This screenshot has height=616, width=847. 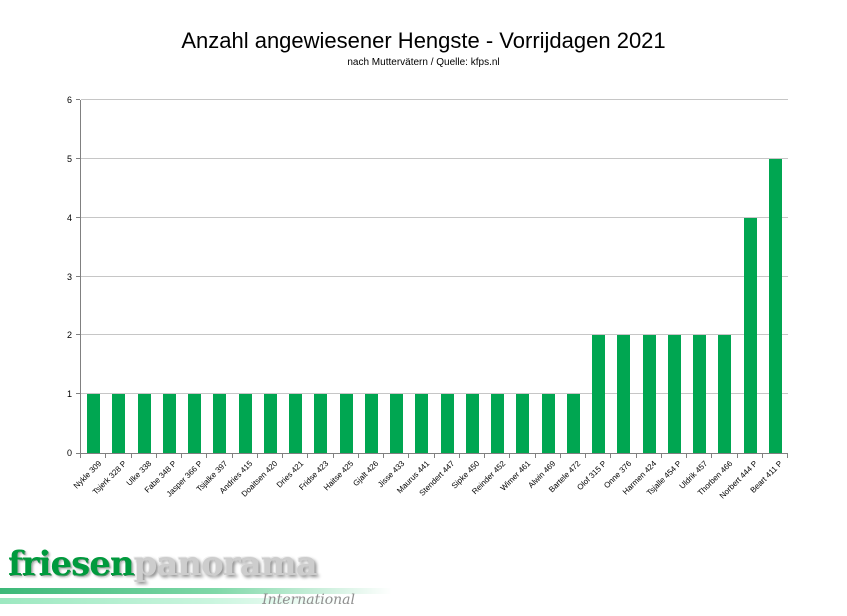 I want to click on y-axis-label: 2, so click(x=69, y=335).